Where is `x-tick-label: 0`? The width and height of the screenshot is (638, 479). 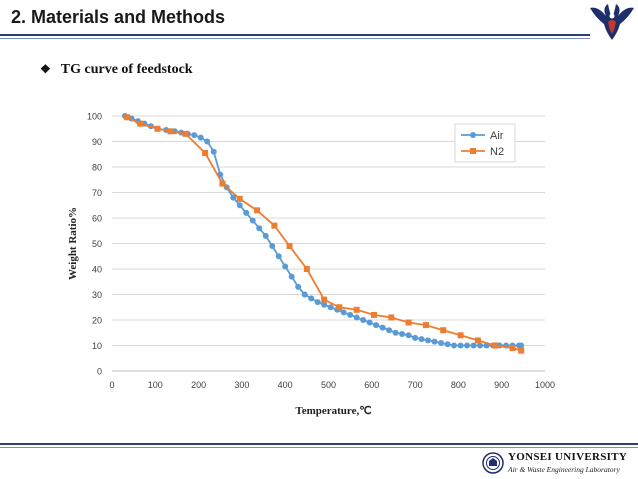 x-tick-label: 0 is located at coordinates (111, 385).